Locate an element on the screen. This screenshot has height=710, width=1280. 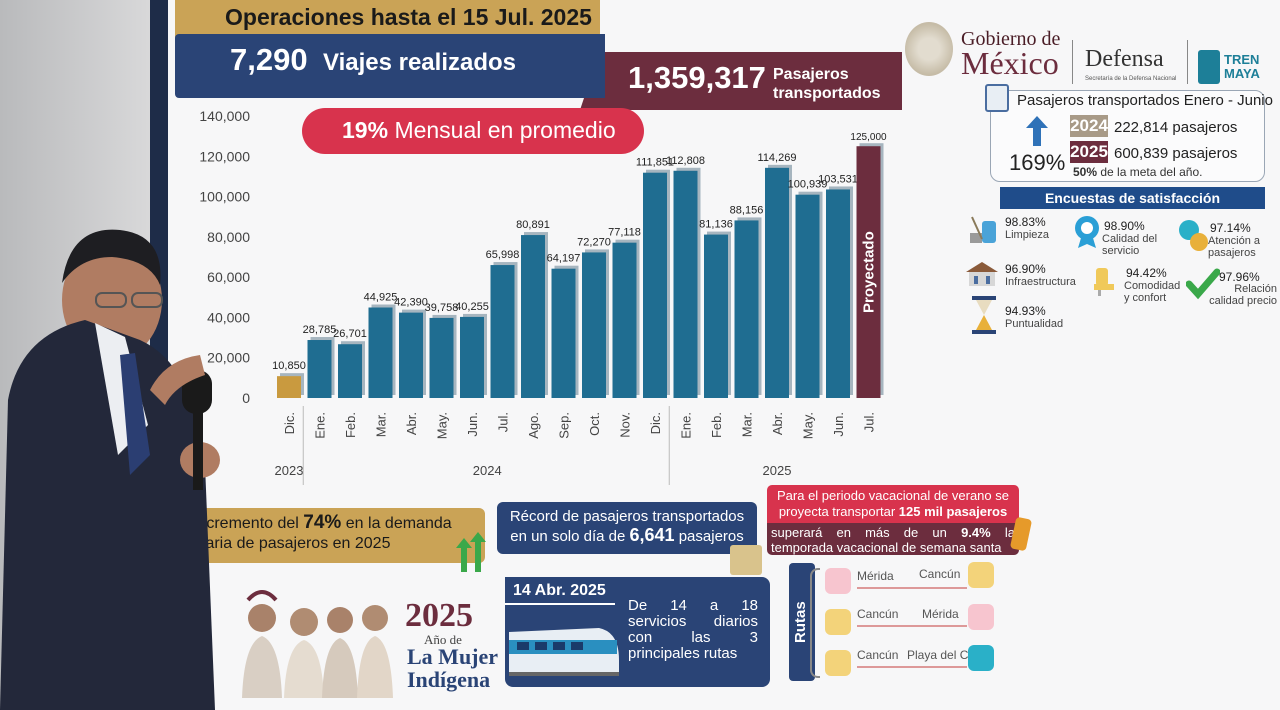
route-1-from: Mérida is located at coordinates (875, 576).